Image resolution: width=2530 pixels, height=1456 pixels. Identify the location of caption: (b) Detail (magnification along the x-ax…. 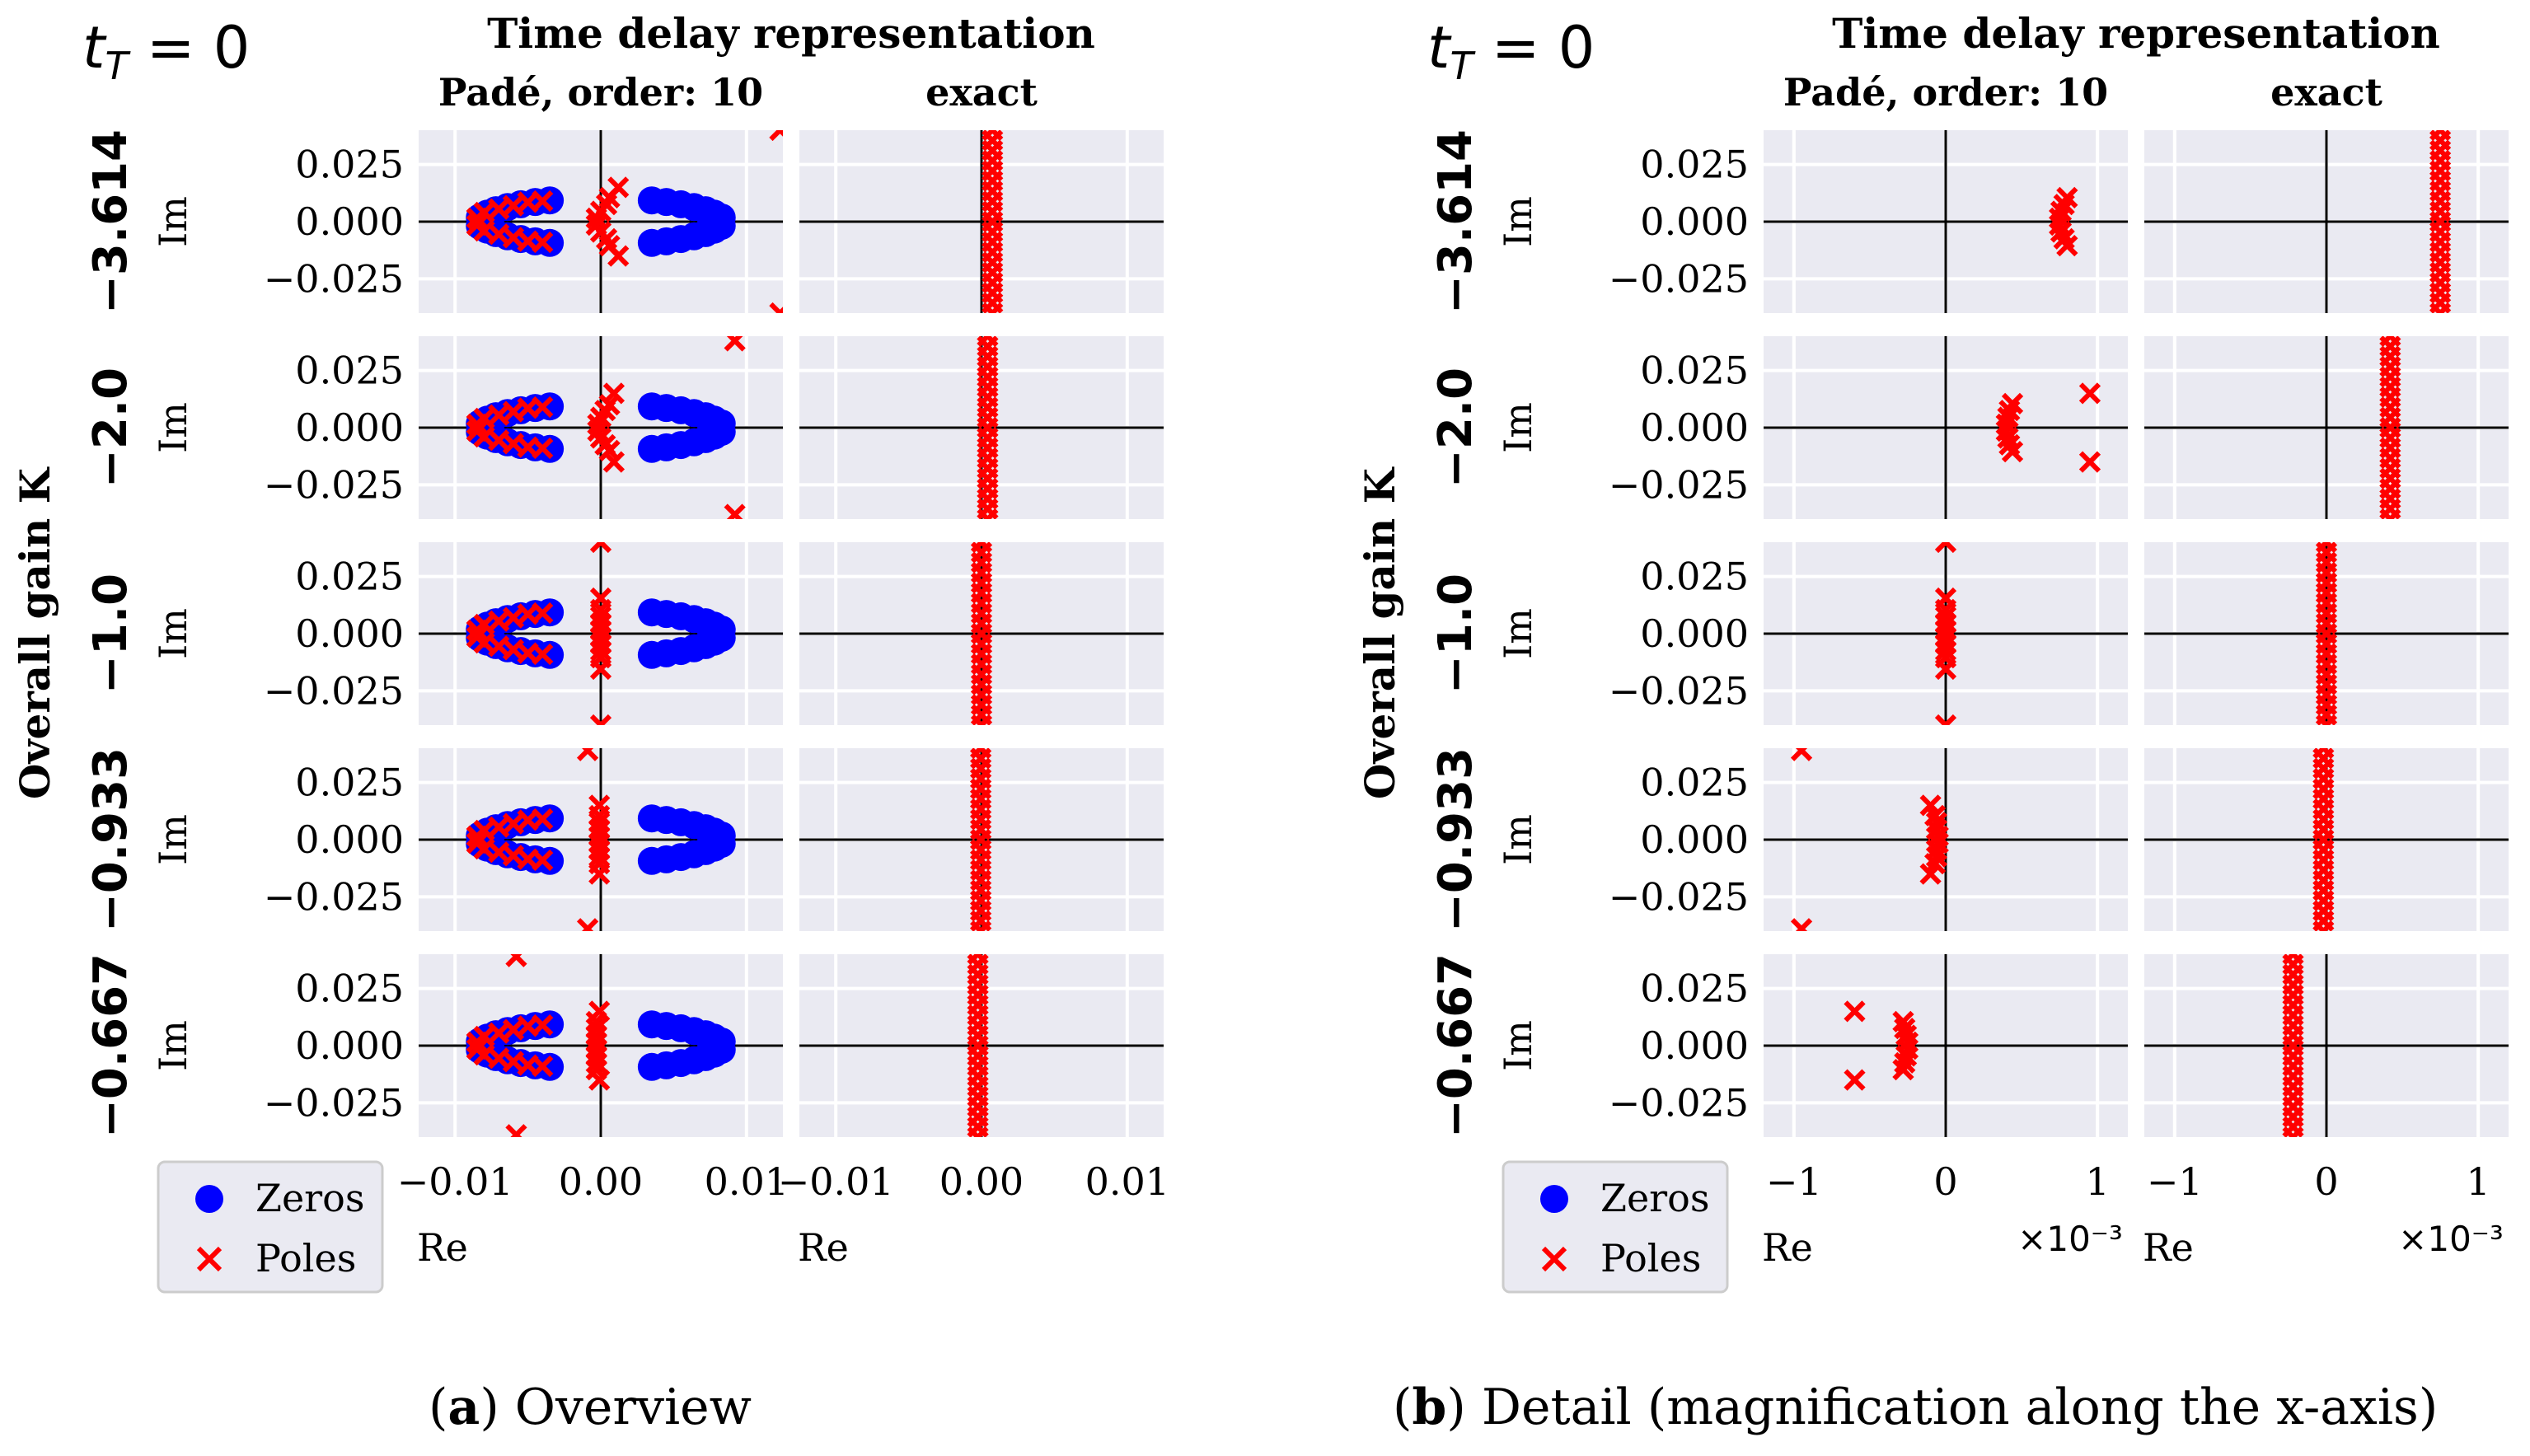
(1916, 1407).